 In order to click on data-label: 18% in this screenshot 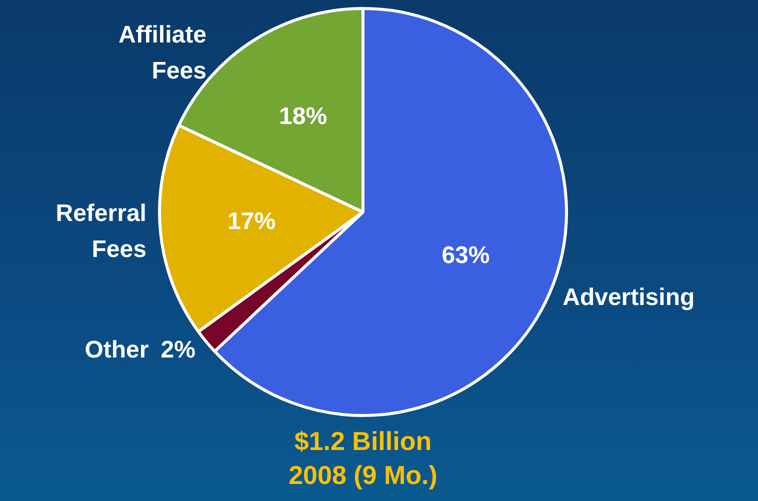, I will do `click(303, 116)`.